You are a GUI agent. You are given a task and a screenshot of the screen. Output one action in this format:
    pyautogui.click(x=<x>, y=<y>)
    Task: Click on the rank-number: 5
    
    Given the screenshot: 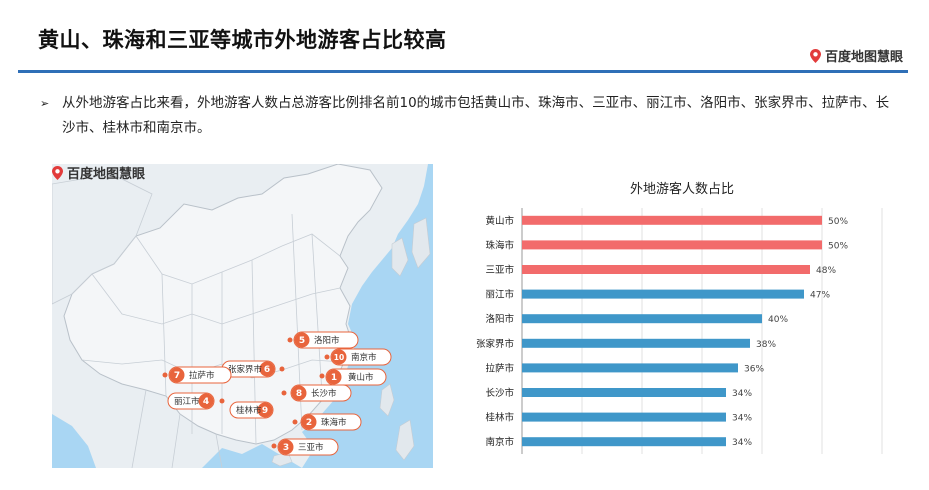 What is the action you would take?
    pyautogui.click(x=302, y=341)
    